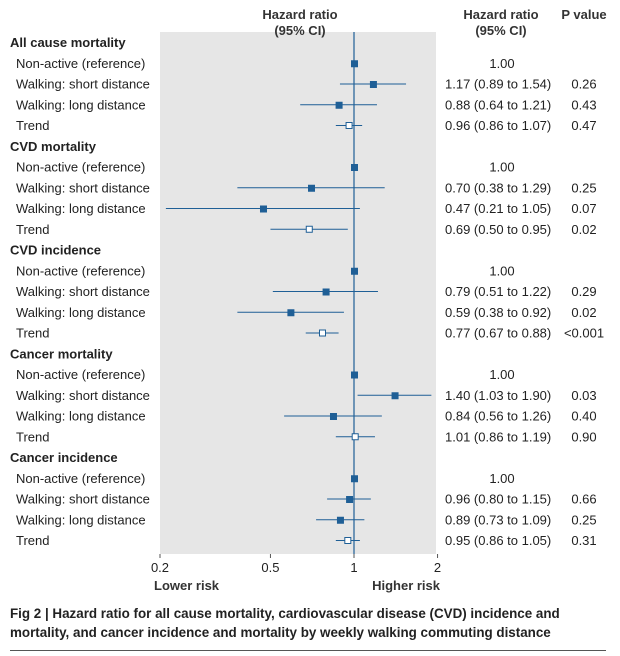  Describe the element at coordinates (498, 540) in the screenshot. I see `hr-ci-value: 0.95 (0.86 to 1.05)` at that location.